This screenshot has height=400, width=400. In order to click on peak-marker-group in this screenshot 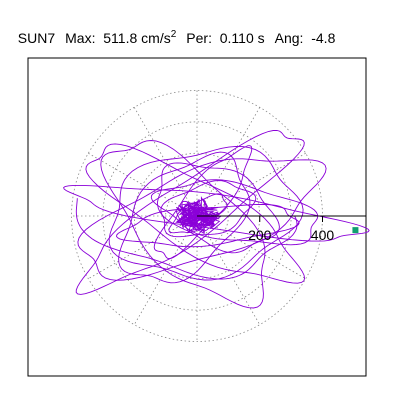, I will do `click(355, 230)`.